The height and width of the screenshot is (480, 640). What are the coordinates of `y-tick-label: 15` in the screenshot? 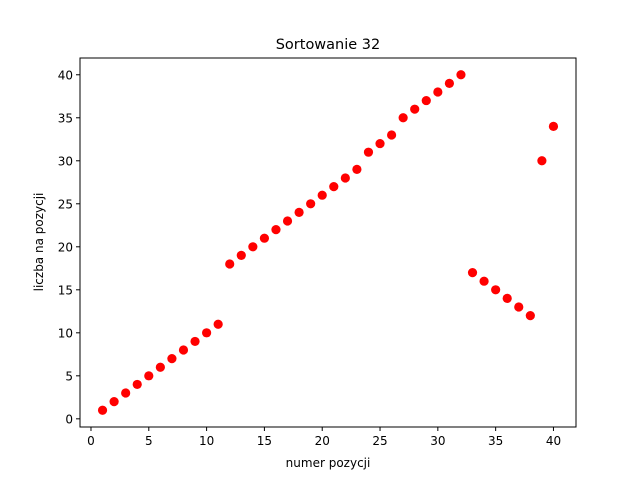 It's located at (65, 290).